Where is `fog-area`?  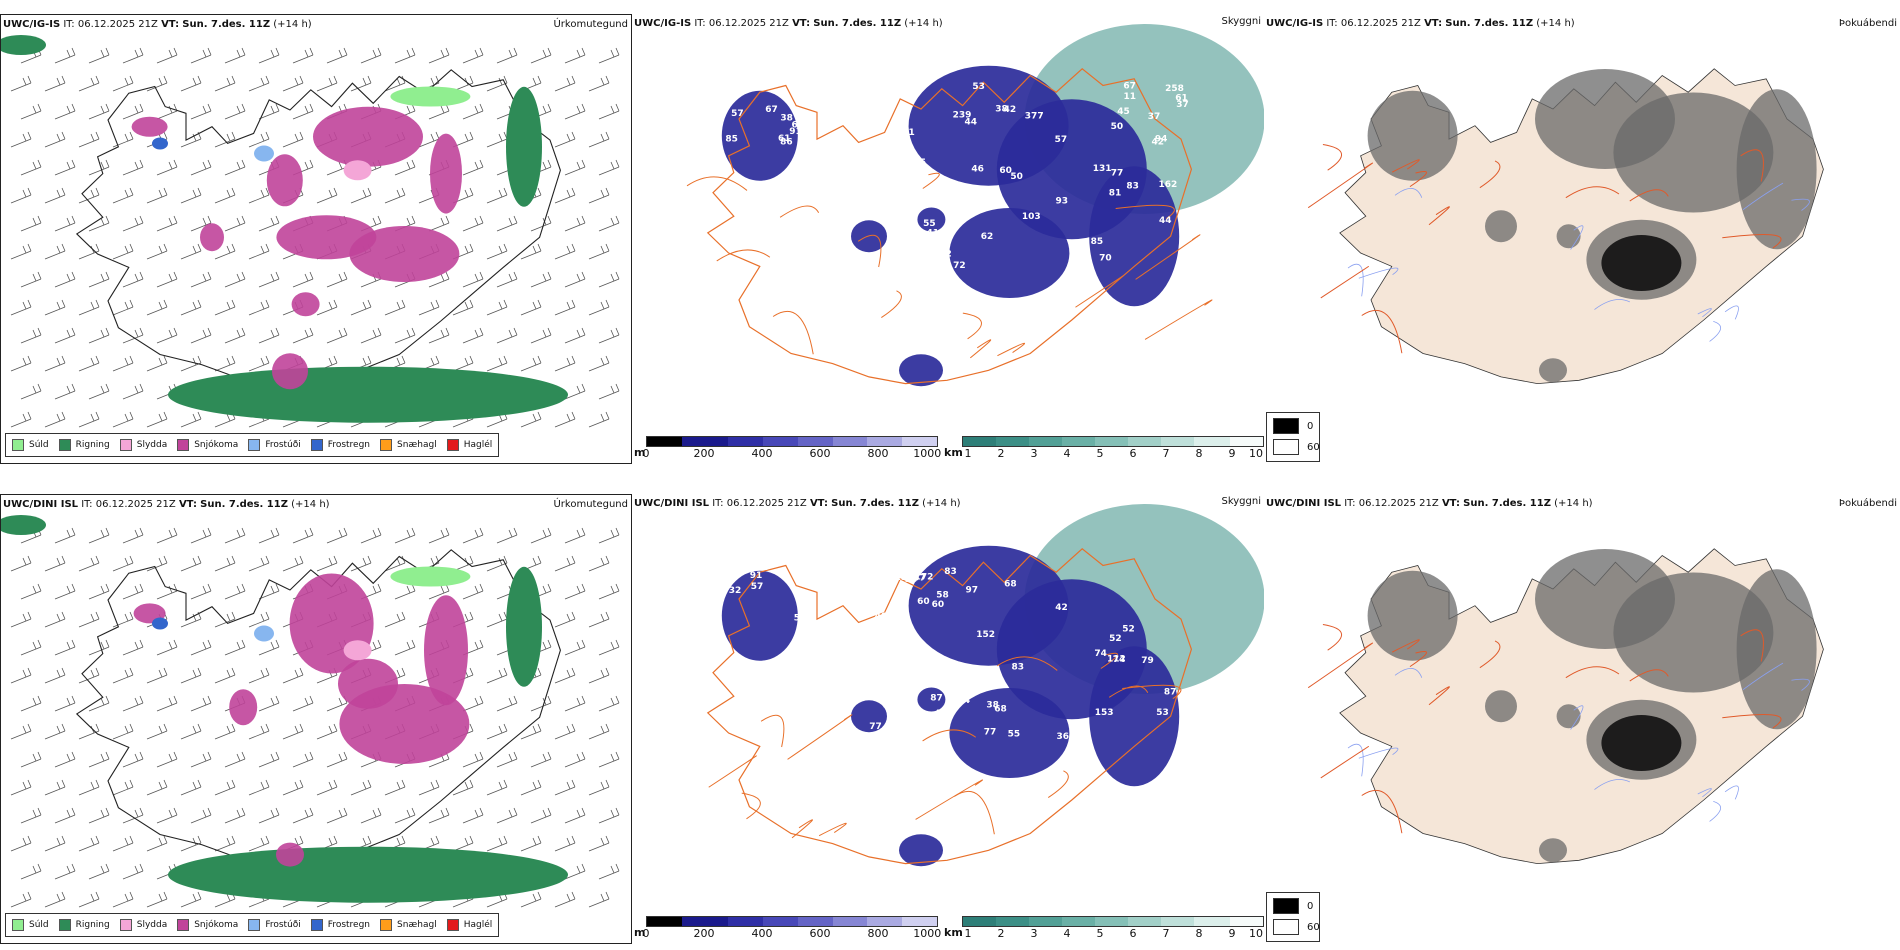 fog-area is located at coordinates (1568, 716).